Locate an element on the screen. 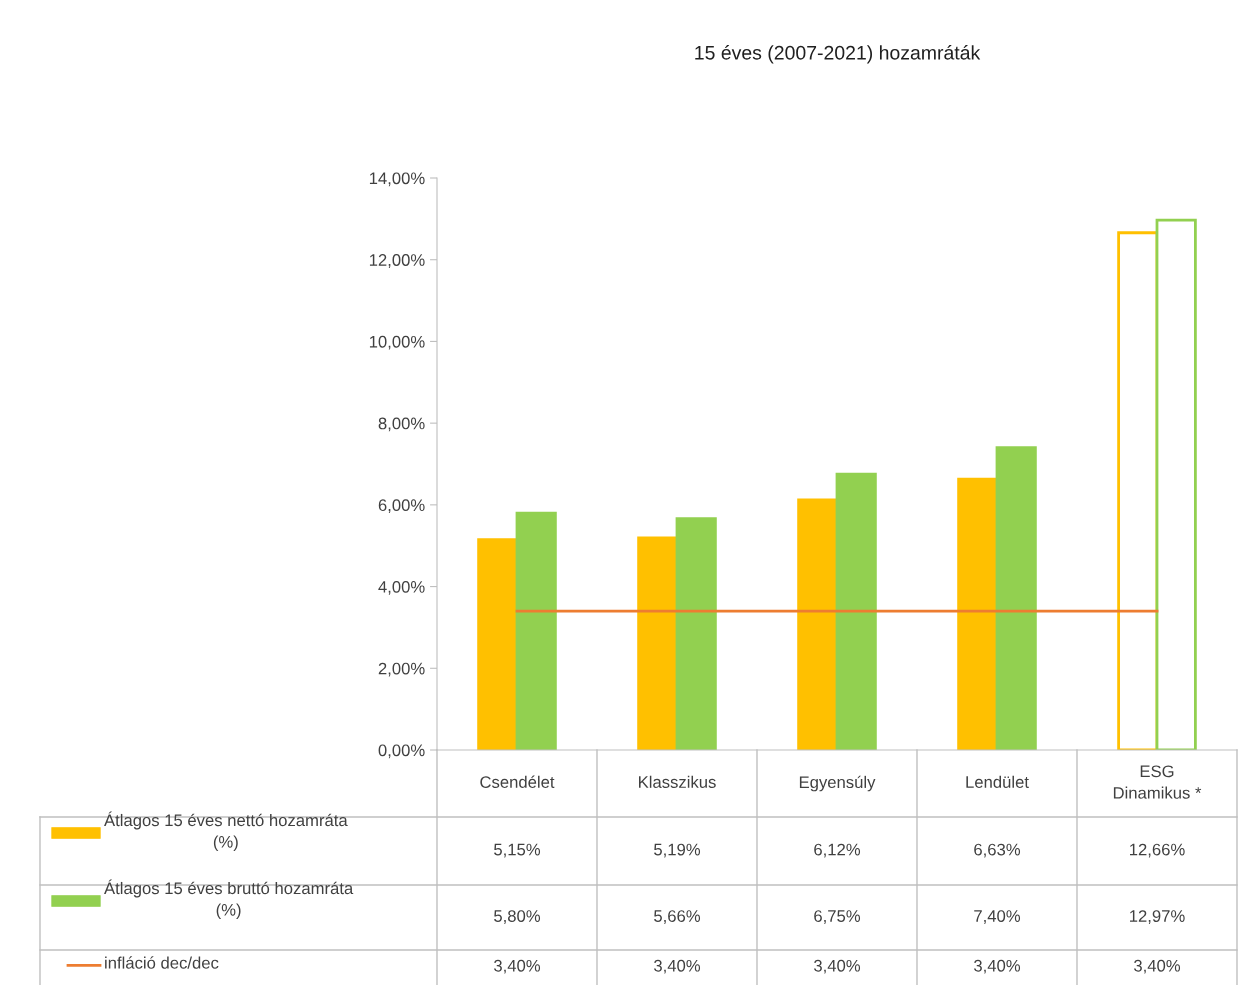 The image size is (1243, 985). chart-title: 15 éves (2007-2021) hozamráták is located at coordinates (838, 54).